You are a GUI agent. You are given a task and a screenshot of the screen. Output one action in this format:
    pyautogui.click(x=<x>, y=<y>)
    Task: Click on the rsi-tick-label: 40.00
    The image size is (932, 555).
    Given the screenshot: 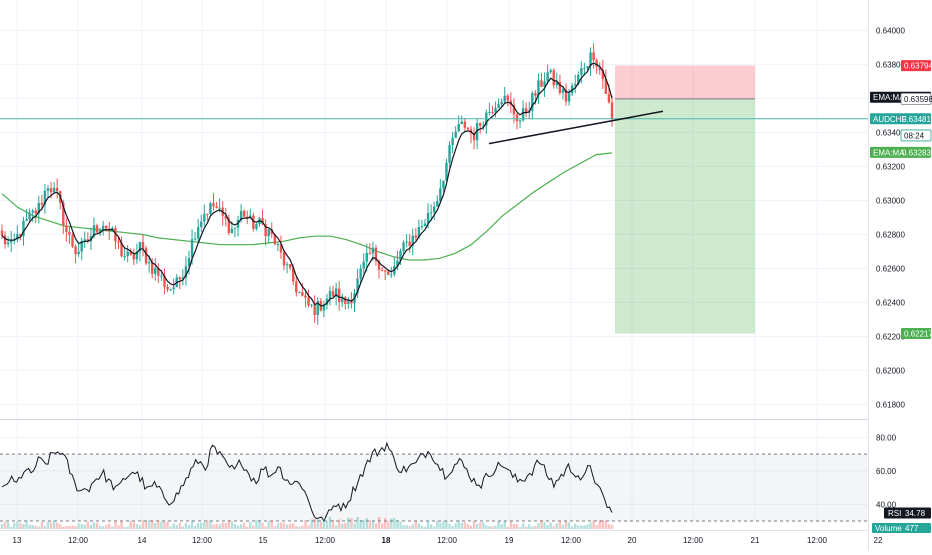 What is the action you would take?
    pyautogui.click(x=886, y=504)
    